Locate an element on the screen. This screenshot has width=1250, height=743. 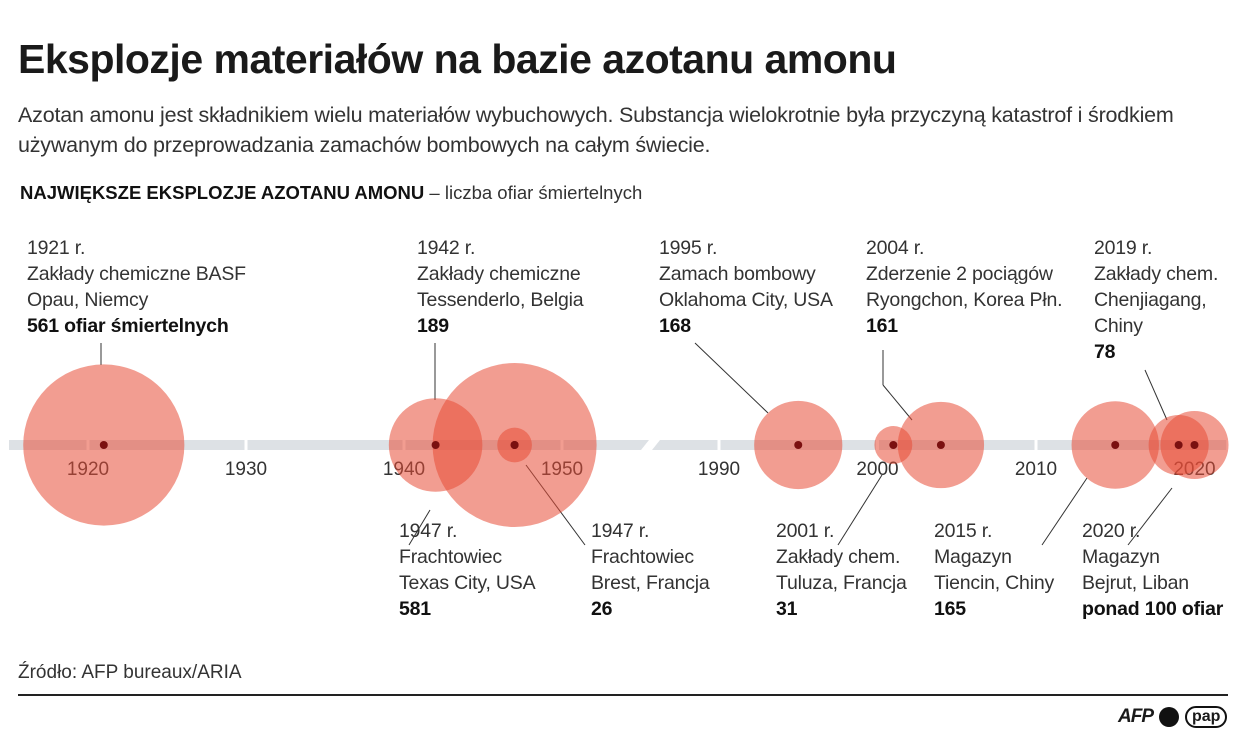
footer-divider is located at coordinates (623, 695).